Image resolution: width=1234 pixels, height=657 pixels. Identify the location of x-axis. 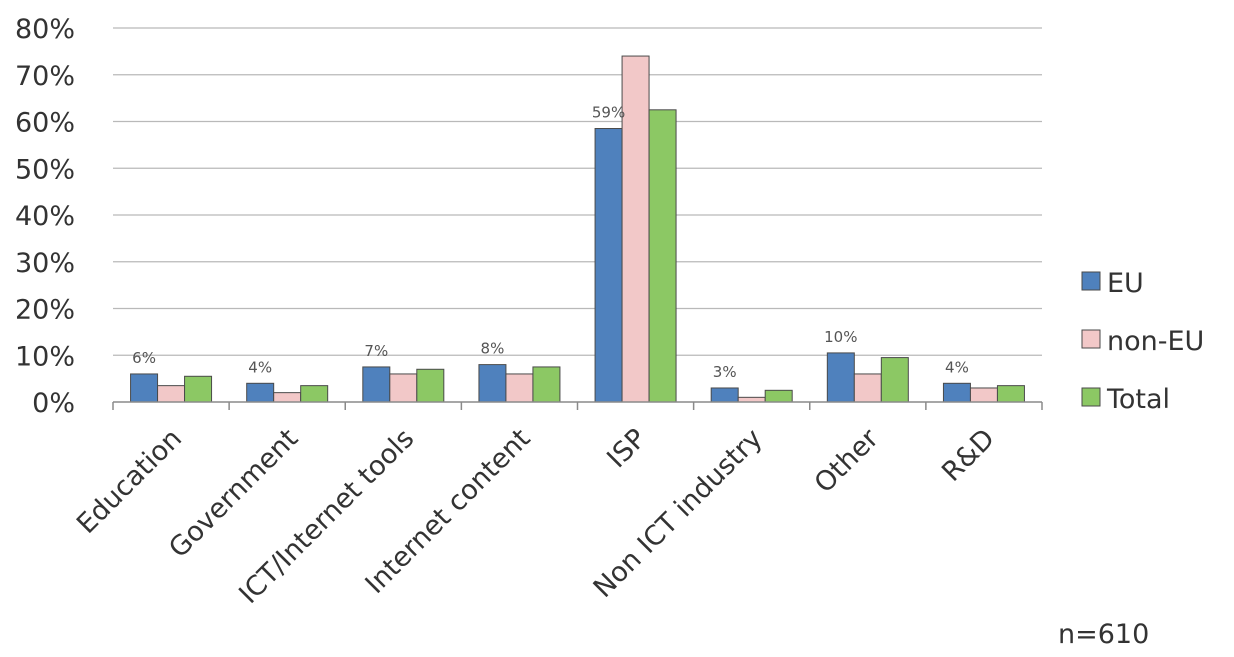
(577, 405).